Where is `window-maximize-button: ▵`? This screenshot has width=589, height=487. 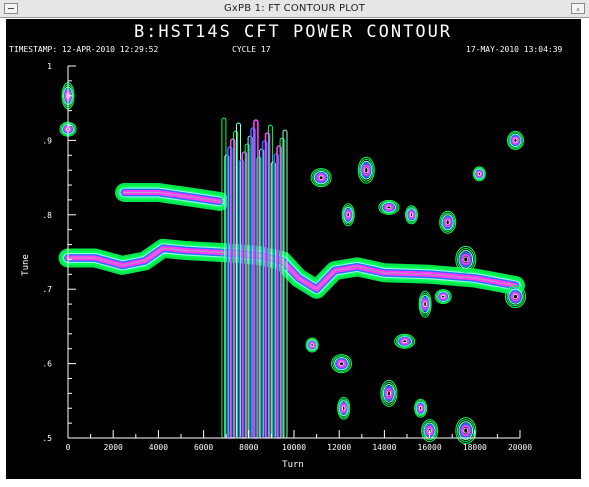
window-maximize-button: ▵ is located at coordinates (578, 8).